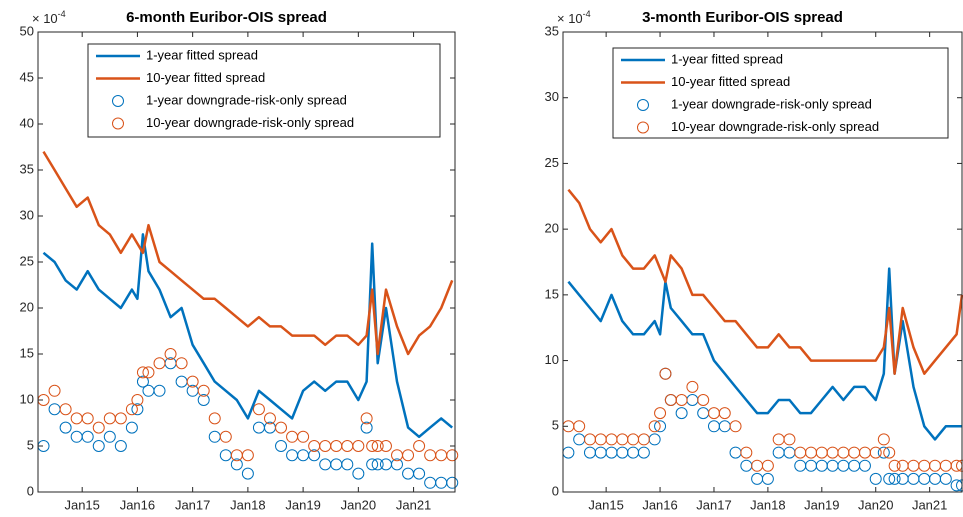 The width and height of the screenshot is (963, 517). I want to click on chart-title: 3-month Euribor-OIS spread, so click(742, 17).